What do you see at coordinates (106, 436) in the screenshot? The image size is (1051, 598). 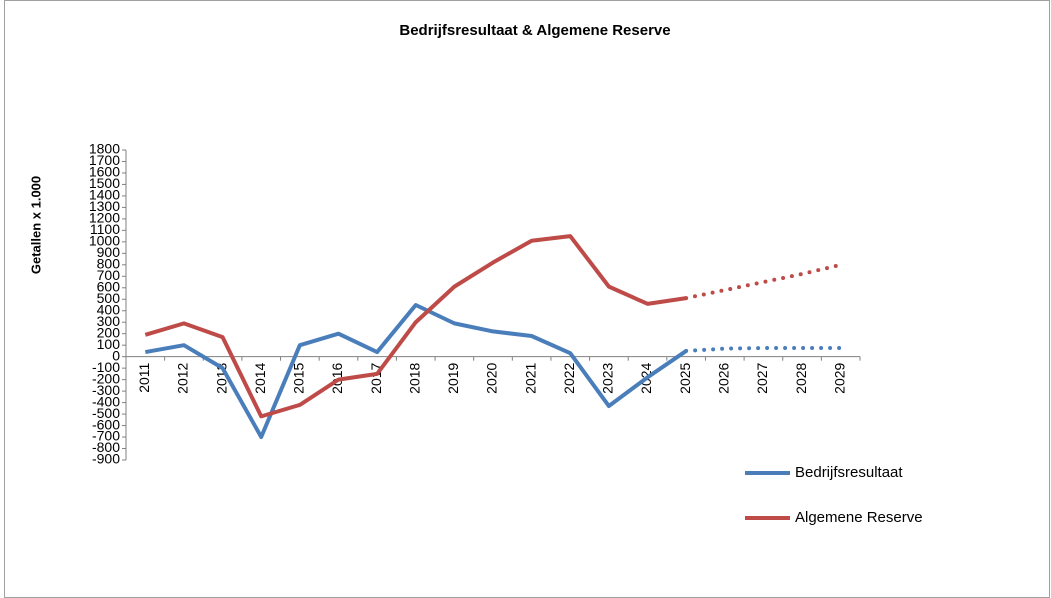 I see `y-tick-label: -700` at bounding box center [106, 436].